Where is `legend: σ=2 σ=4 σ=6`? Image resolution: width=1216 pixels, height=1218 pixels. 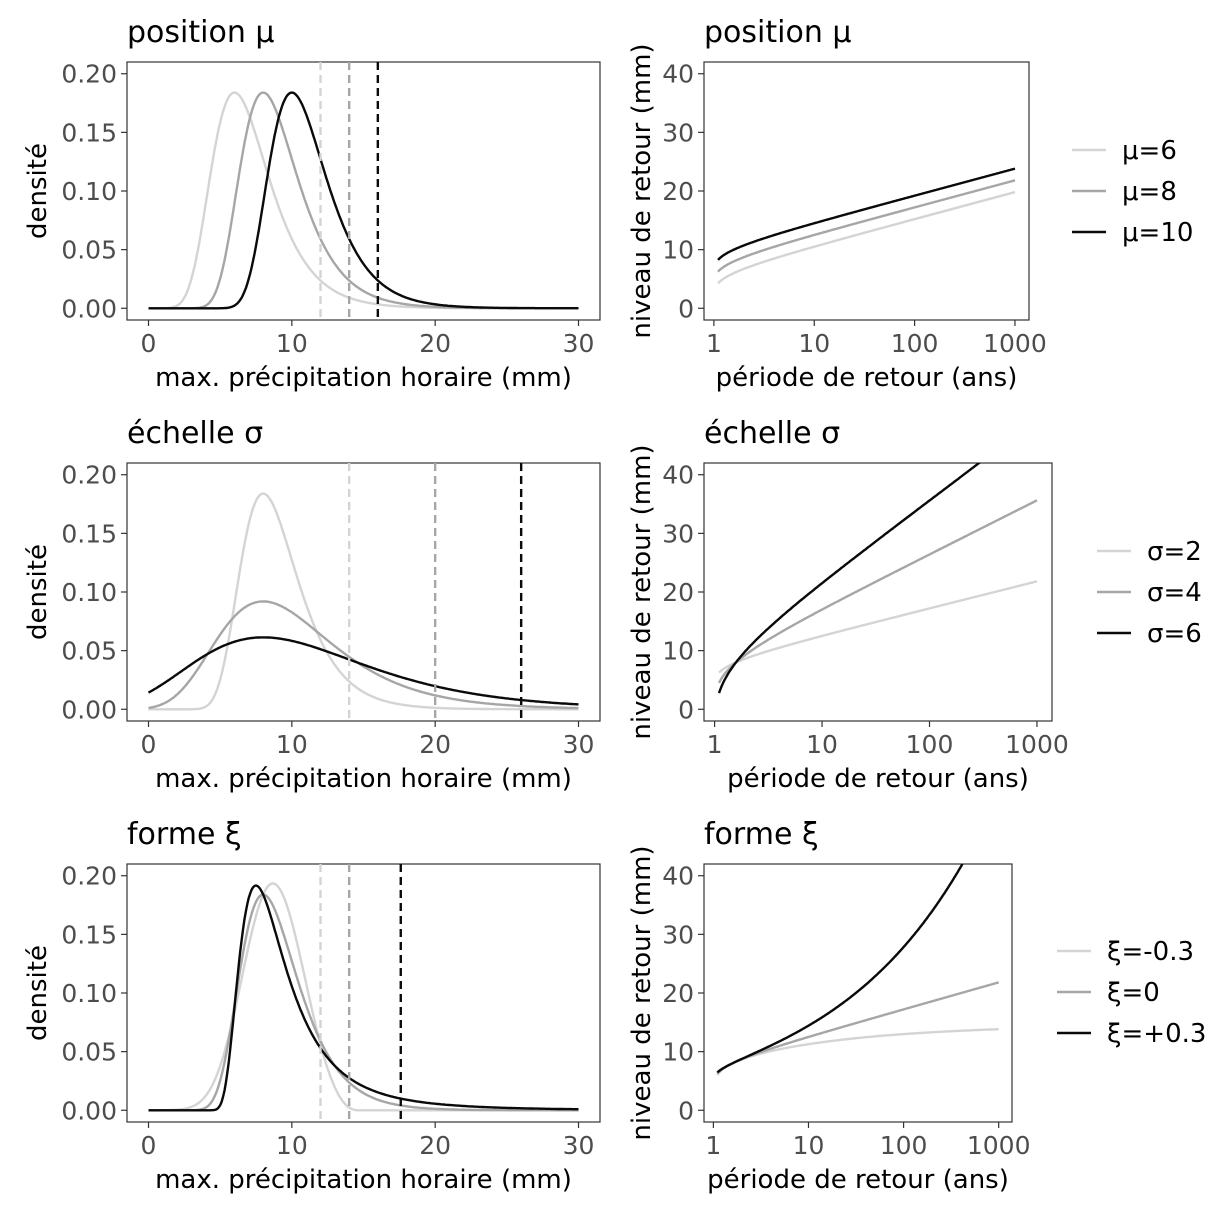 legend: σ=2 σ=4 σ=6 is located at coordinates (1149, 593).